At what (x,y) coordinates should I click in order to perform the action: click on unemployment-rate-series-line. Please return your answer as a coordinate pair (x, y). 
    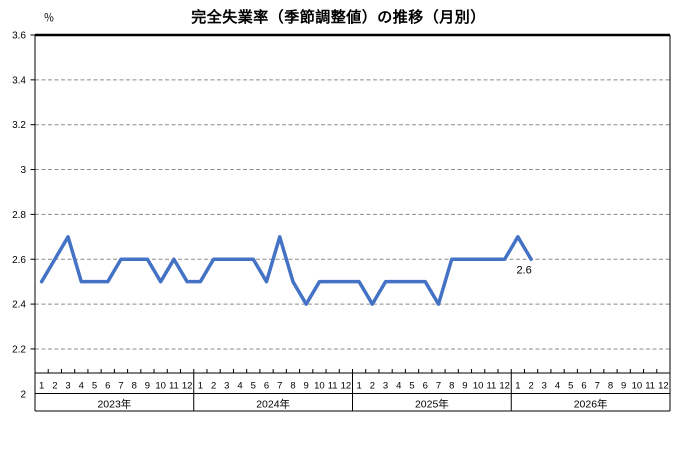
    Looking at the image, I should click on (286, 270).